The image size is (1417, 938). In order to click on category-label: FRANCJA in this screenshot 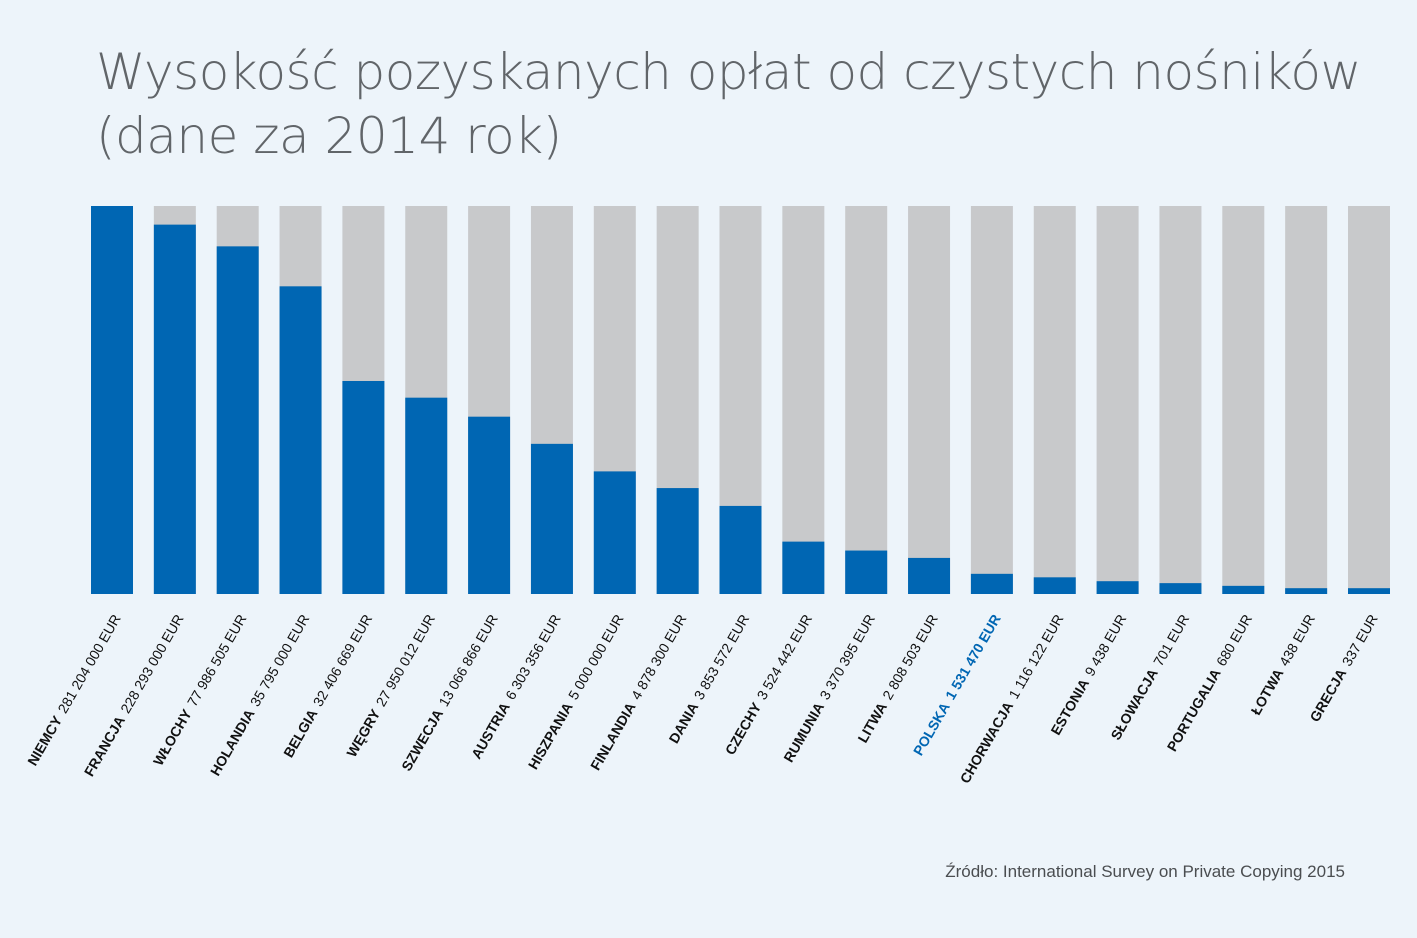, I will do `click(104, 746)`.